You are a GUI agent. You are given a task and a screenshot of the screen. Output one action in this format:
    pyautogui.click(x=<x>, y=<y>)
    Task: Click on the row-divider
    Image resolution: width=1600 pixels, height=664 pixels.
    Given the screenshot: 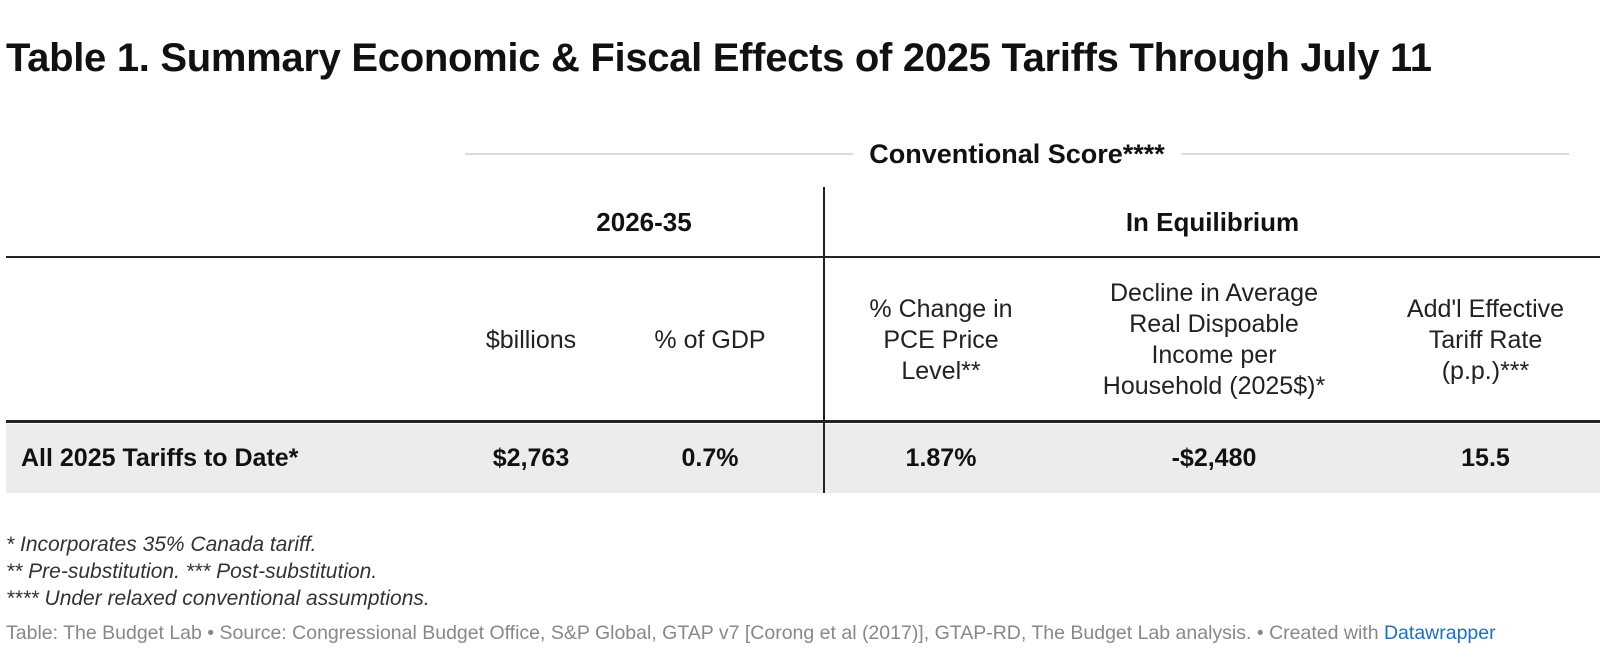 What is the action you would take?
    pyautogui.click(x=824, y=458)
    